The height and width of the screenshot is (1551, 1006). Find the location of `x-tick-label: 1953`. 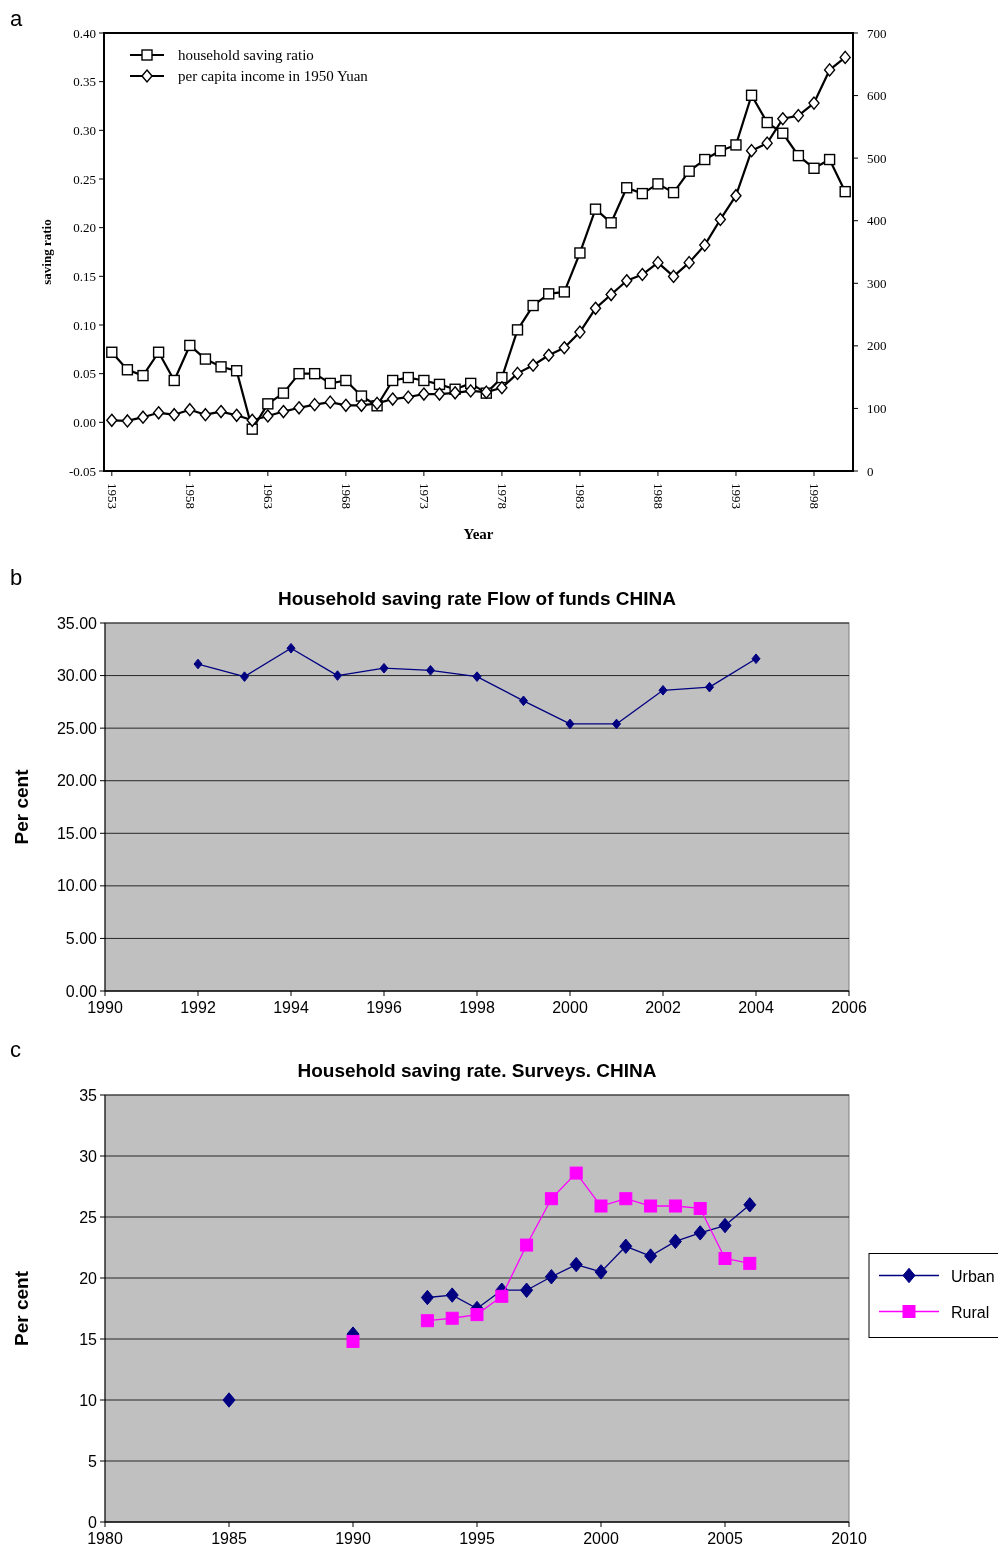

x-tick-label: 1953 is located at coordinates (112, 496).